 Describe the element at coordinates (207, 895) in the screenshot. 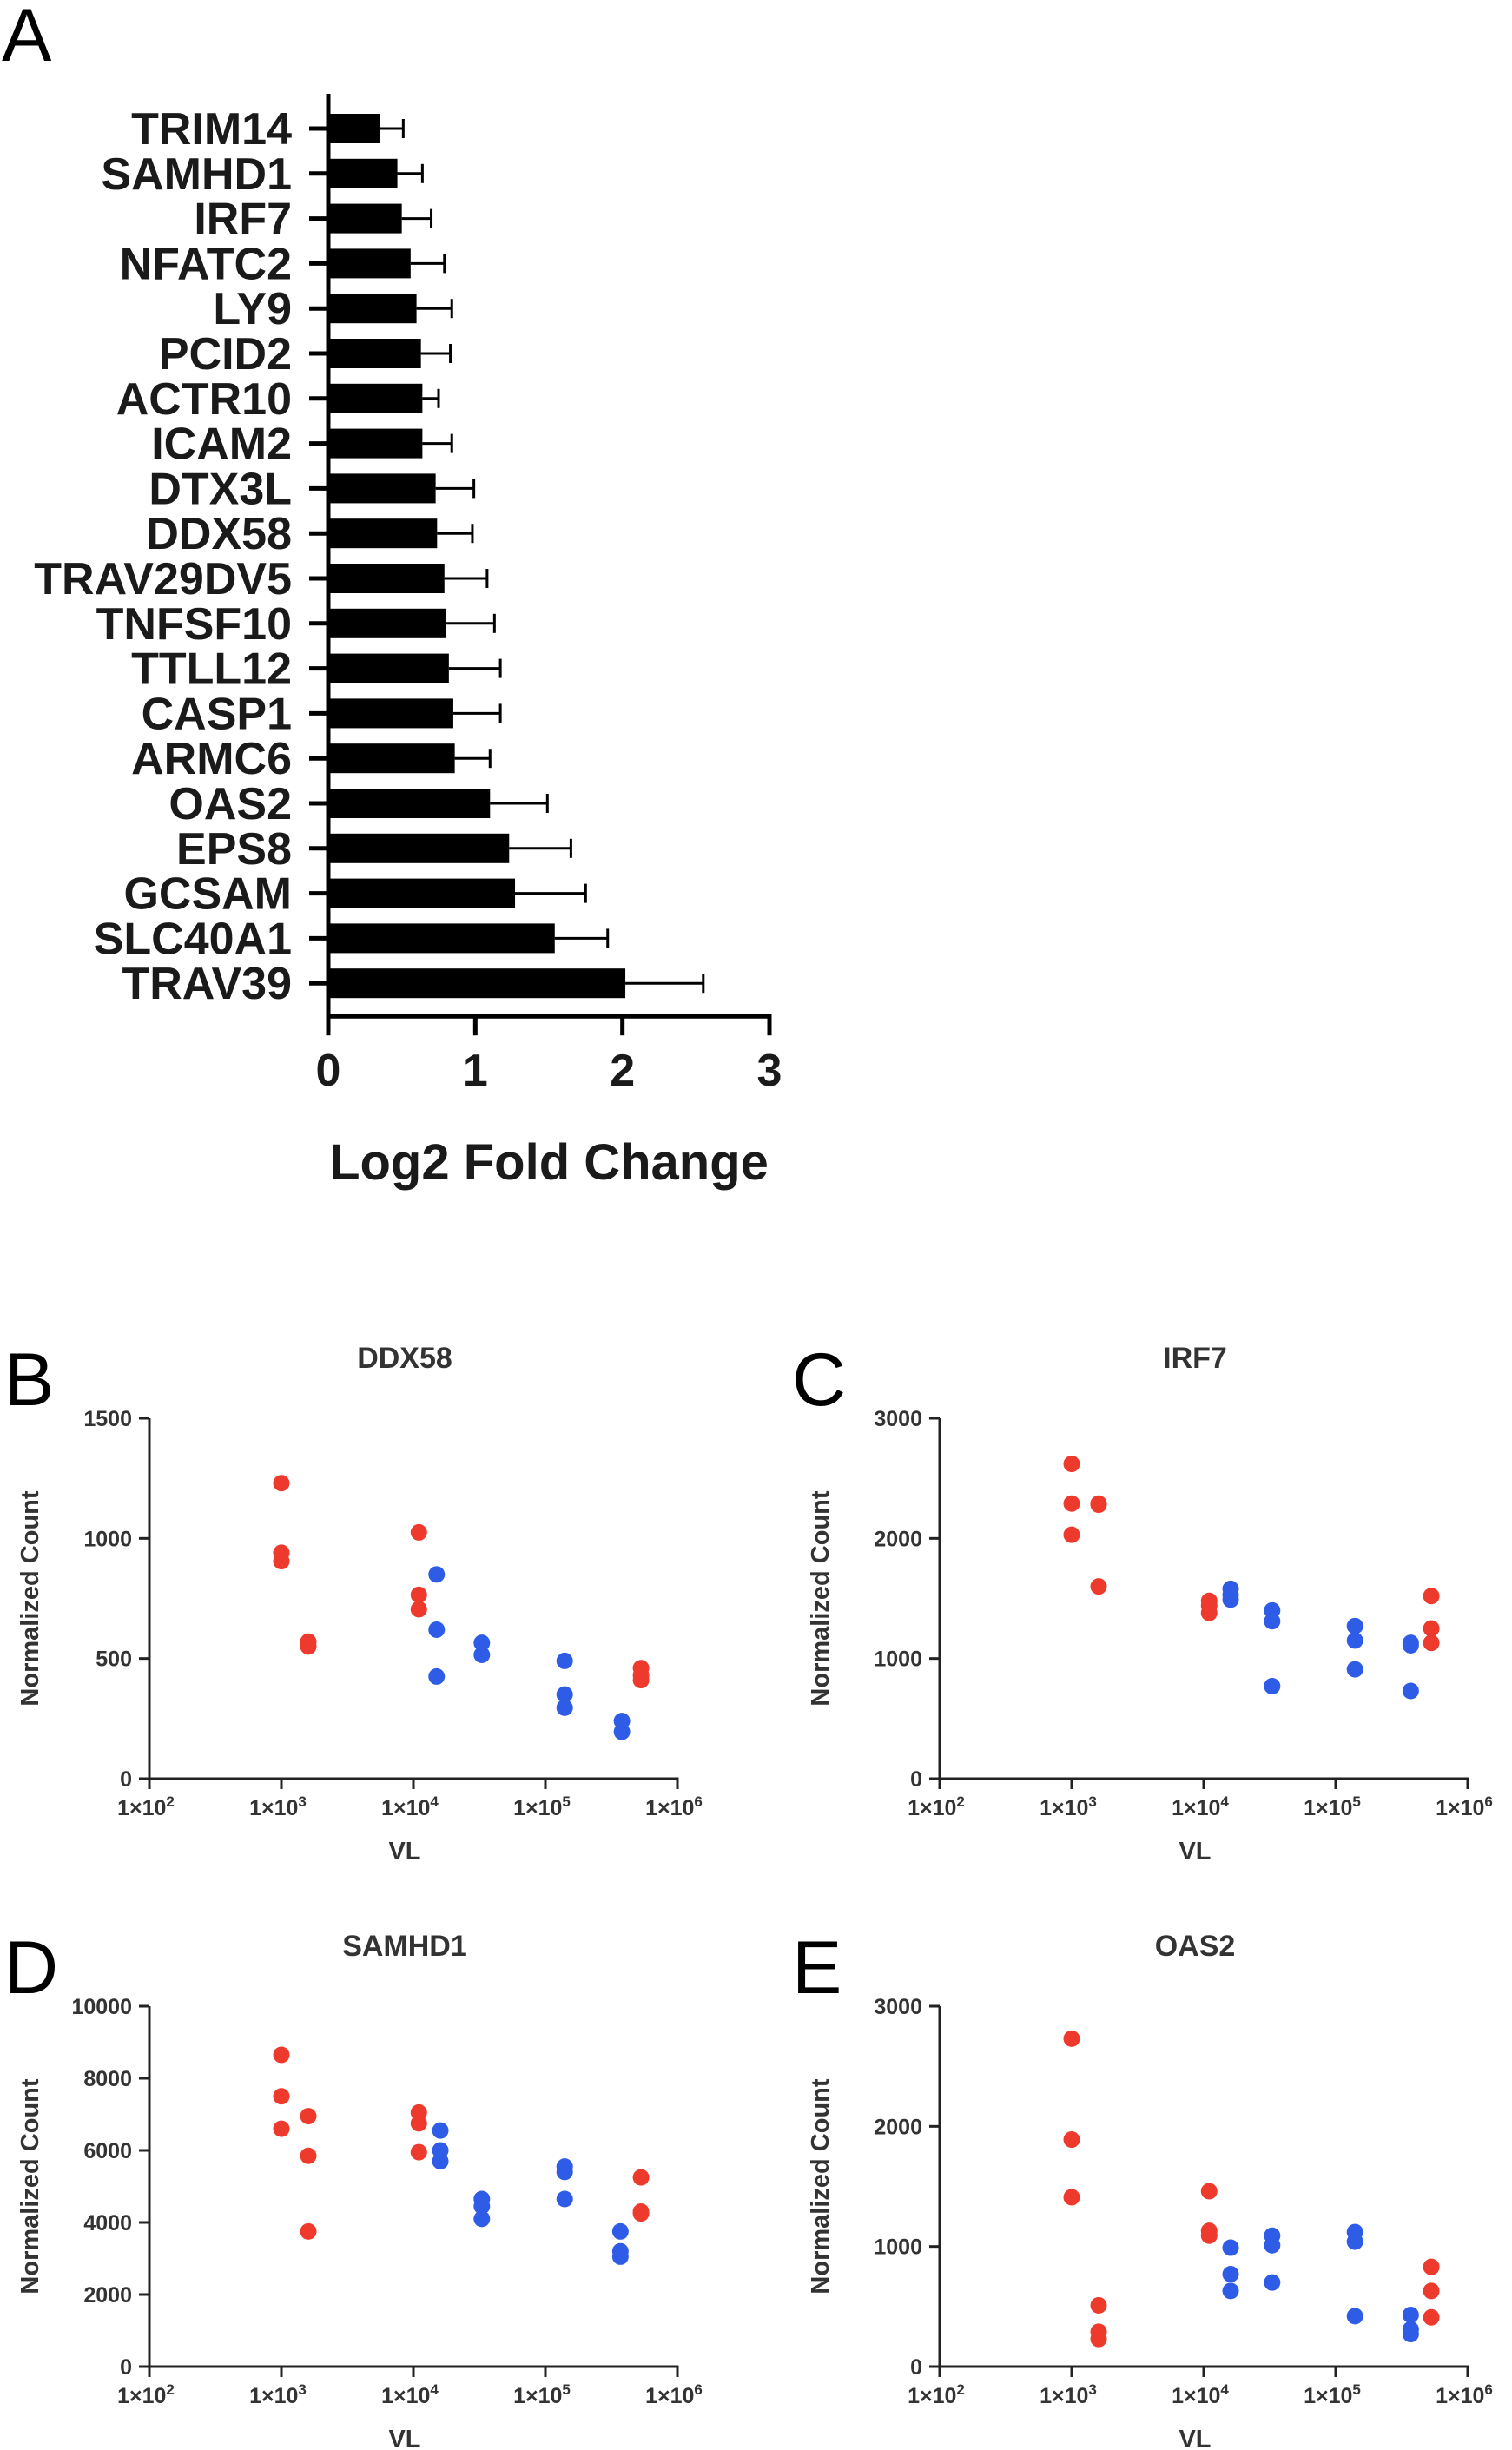

I see `category-label: GCSAM` at that location.